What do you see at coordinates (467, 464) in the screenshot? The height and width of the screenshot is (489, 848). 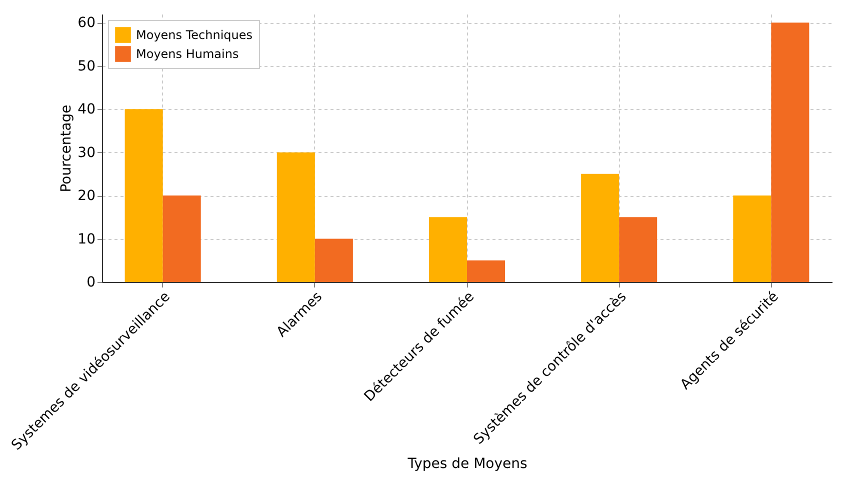 I see `x-axis-title: Types de Moyens` at bounding box center [467, 464].